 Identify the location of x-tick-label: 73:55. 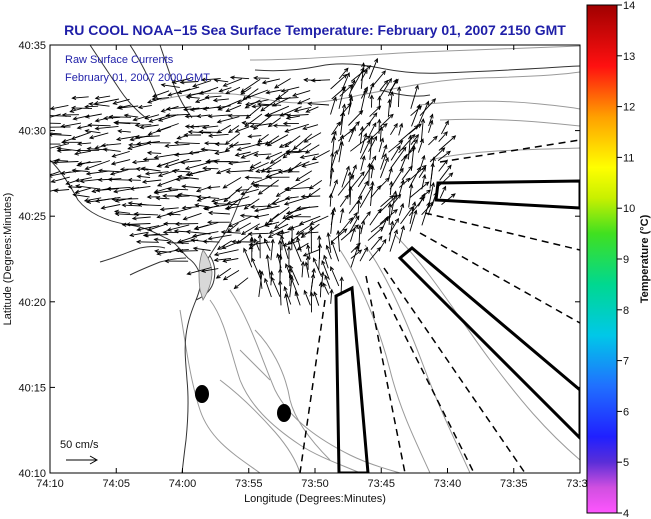
(249, 484).